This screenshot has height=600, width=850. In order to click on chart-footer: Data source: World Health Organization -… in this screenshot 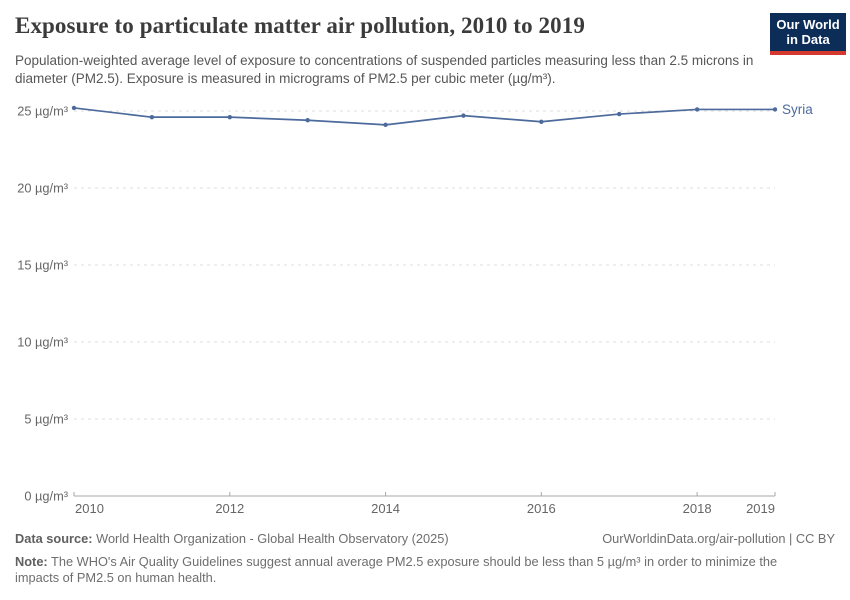, I will do `click(425, 558)`.